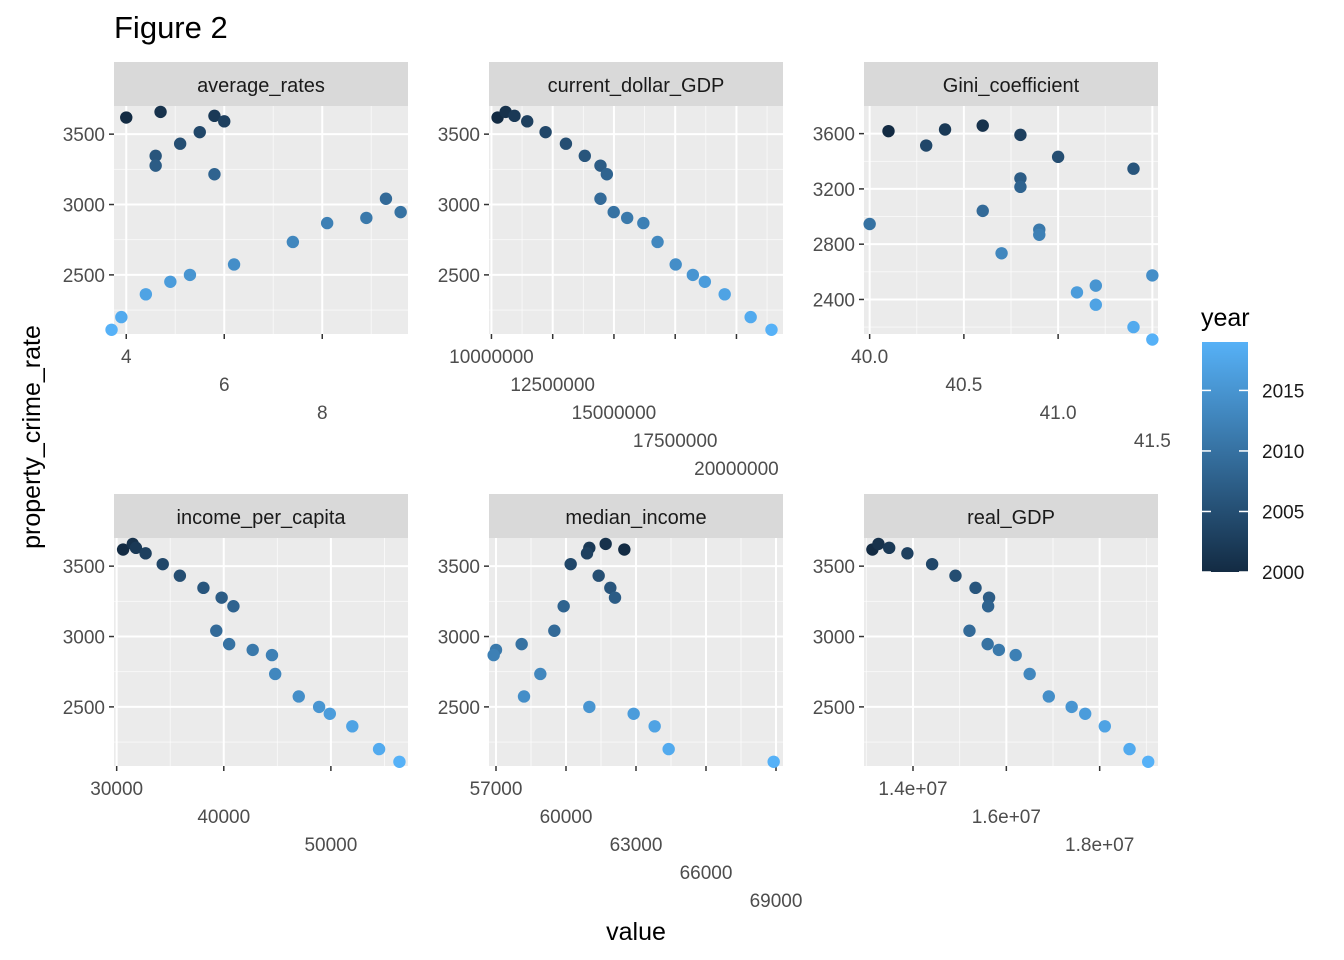 This screenshot has width=1344, height=960. Describe the element at coordinates (171, 27) in the screenshot. I see `figure-title: Figure 2` at that location.